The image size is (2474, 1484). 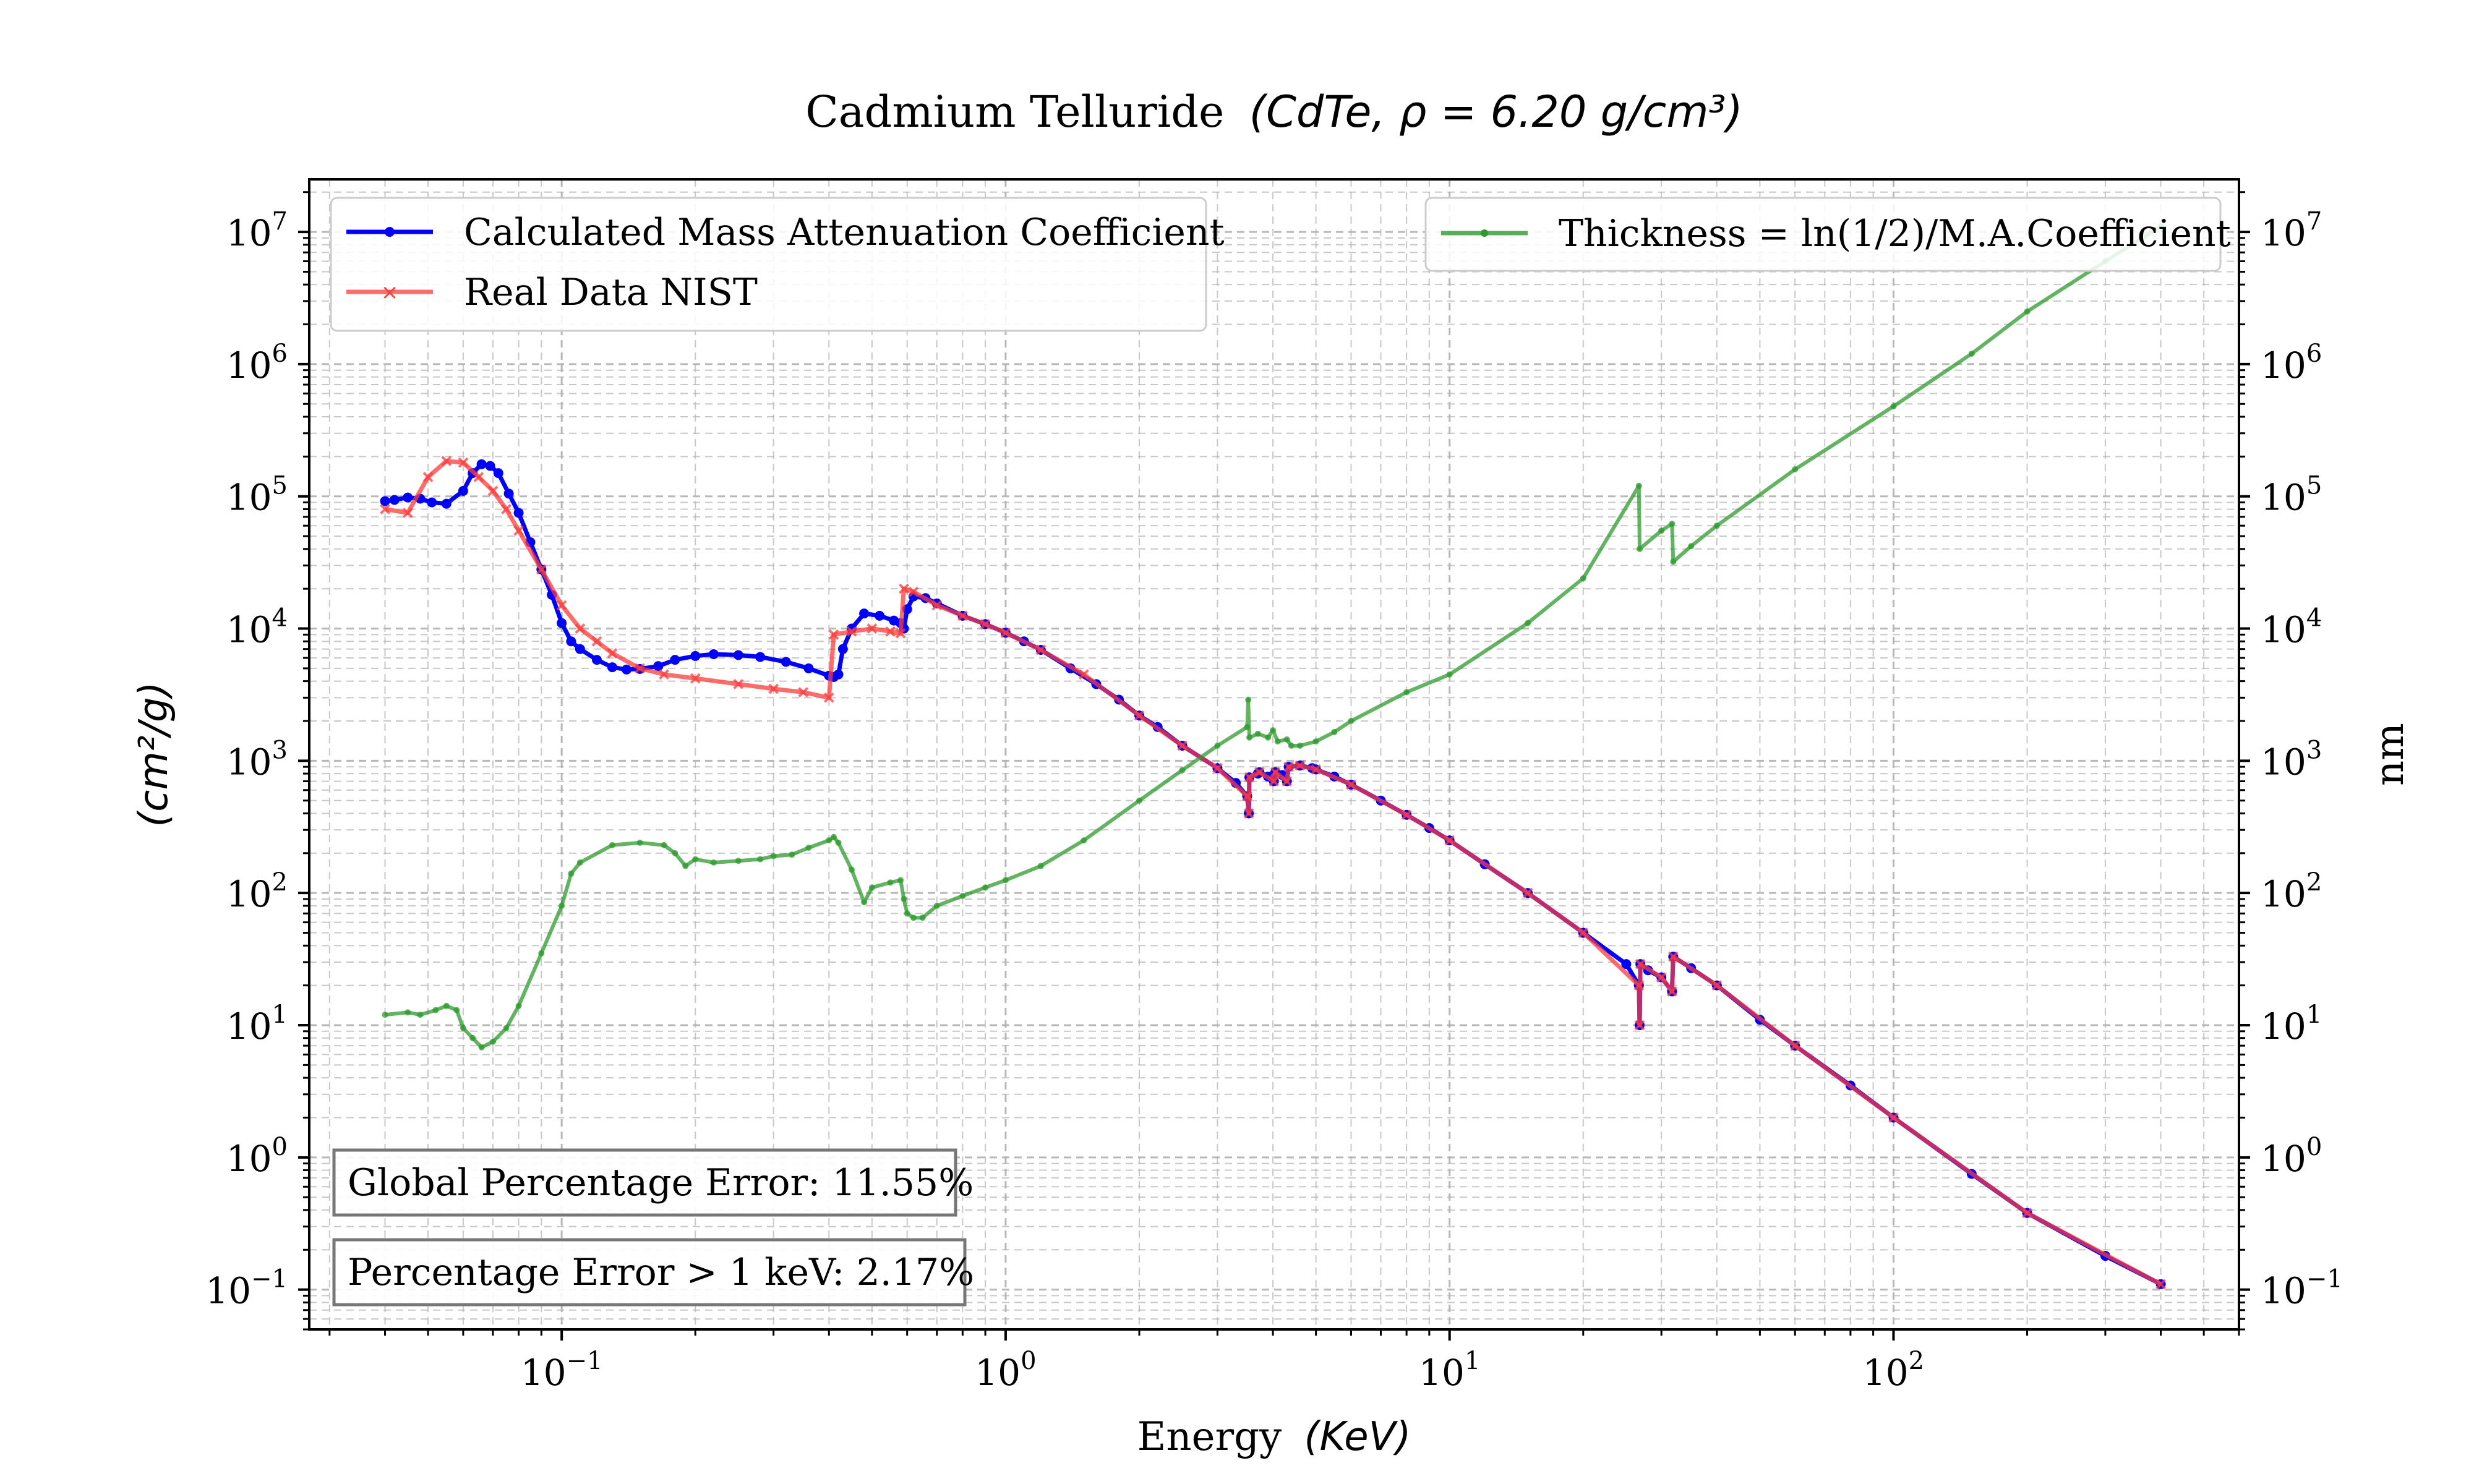 I want to click on y-tick-label-left: 10⁷, so click(x=257, y=230).